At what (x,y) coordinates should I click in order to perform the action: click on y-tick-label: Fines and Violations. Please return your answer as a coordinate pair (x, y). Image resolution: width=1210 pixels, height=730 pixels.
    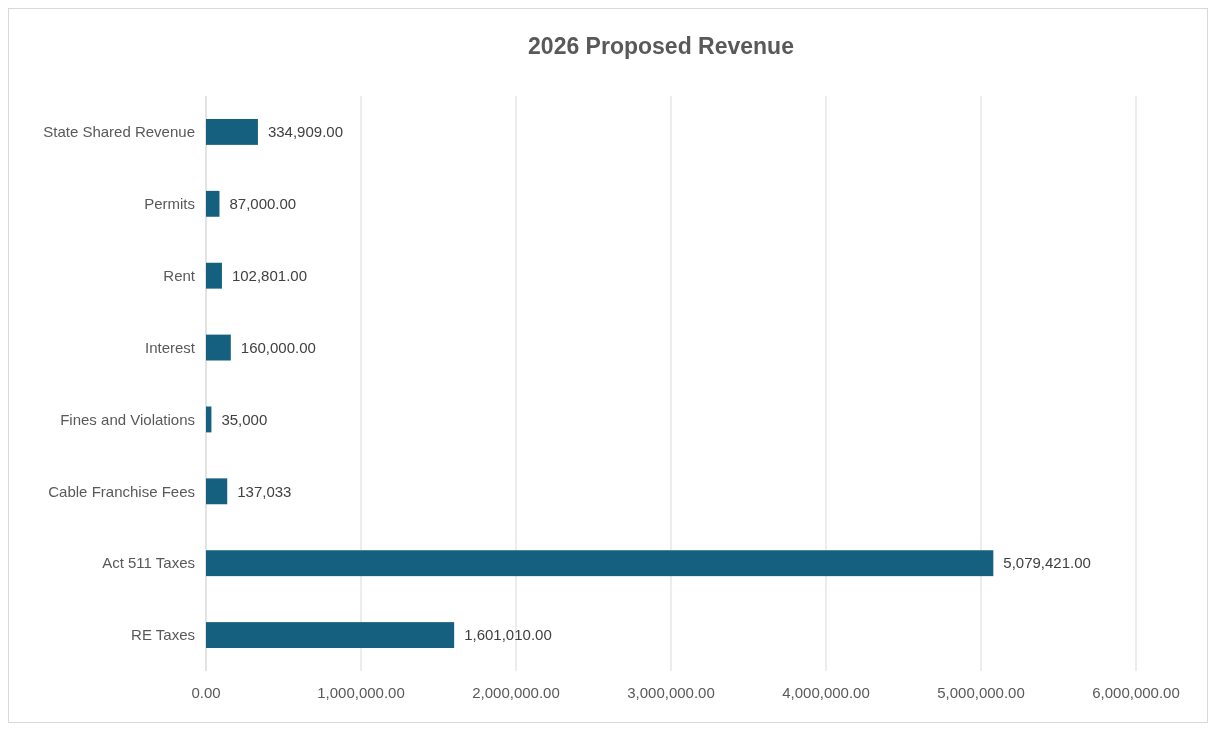
    Looking at the image, I should click on (127, 419).